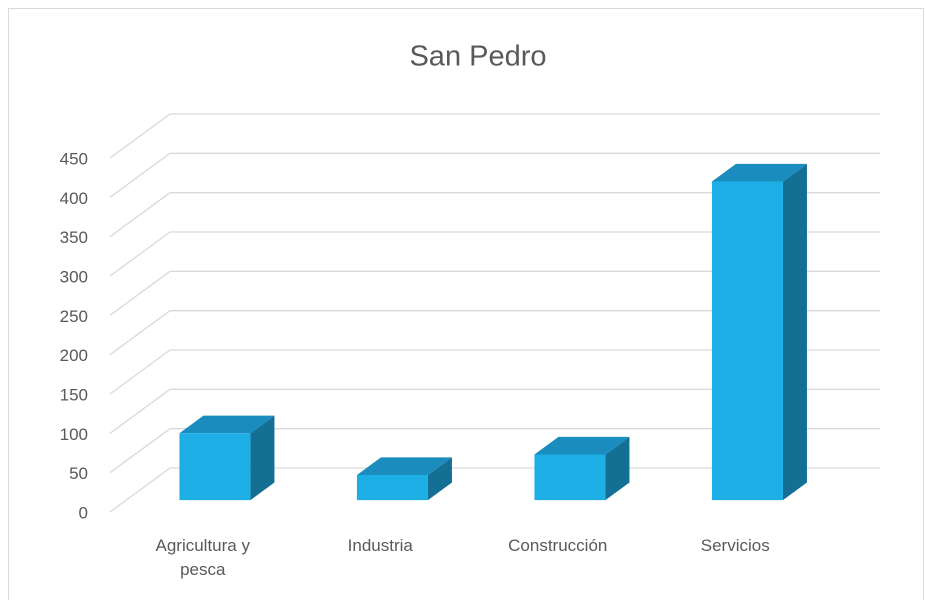 This screenshot has width=925, height=600. I want to click on y-tick-label: 350, so click(74, 237).